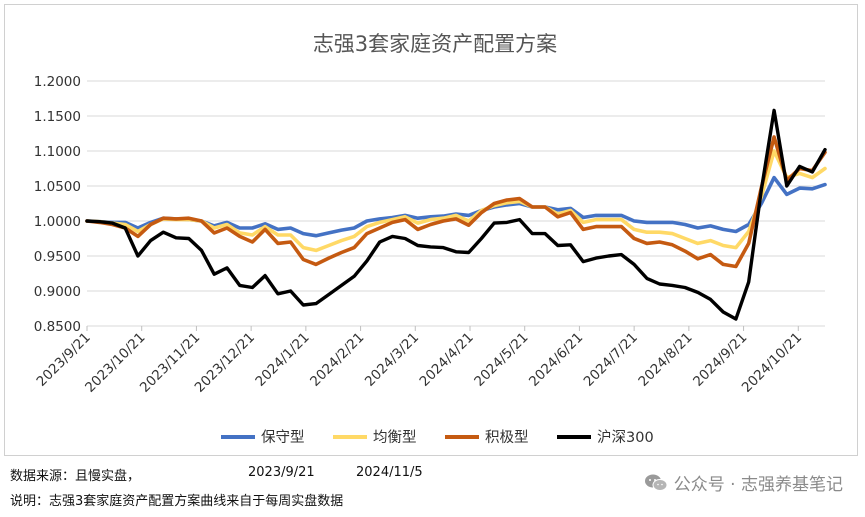 This screenshot has height=517, width=865. Describe the element at coordinates (758, 485) in the screenshot. I see `watermark-text: 公众号 · 志强养基笔记` at that location.